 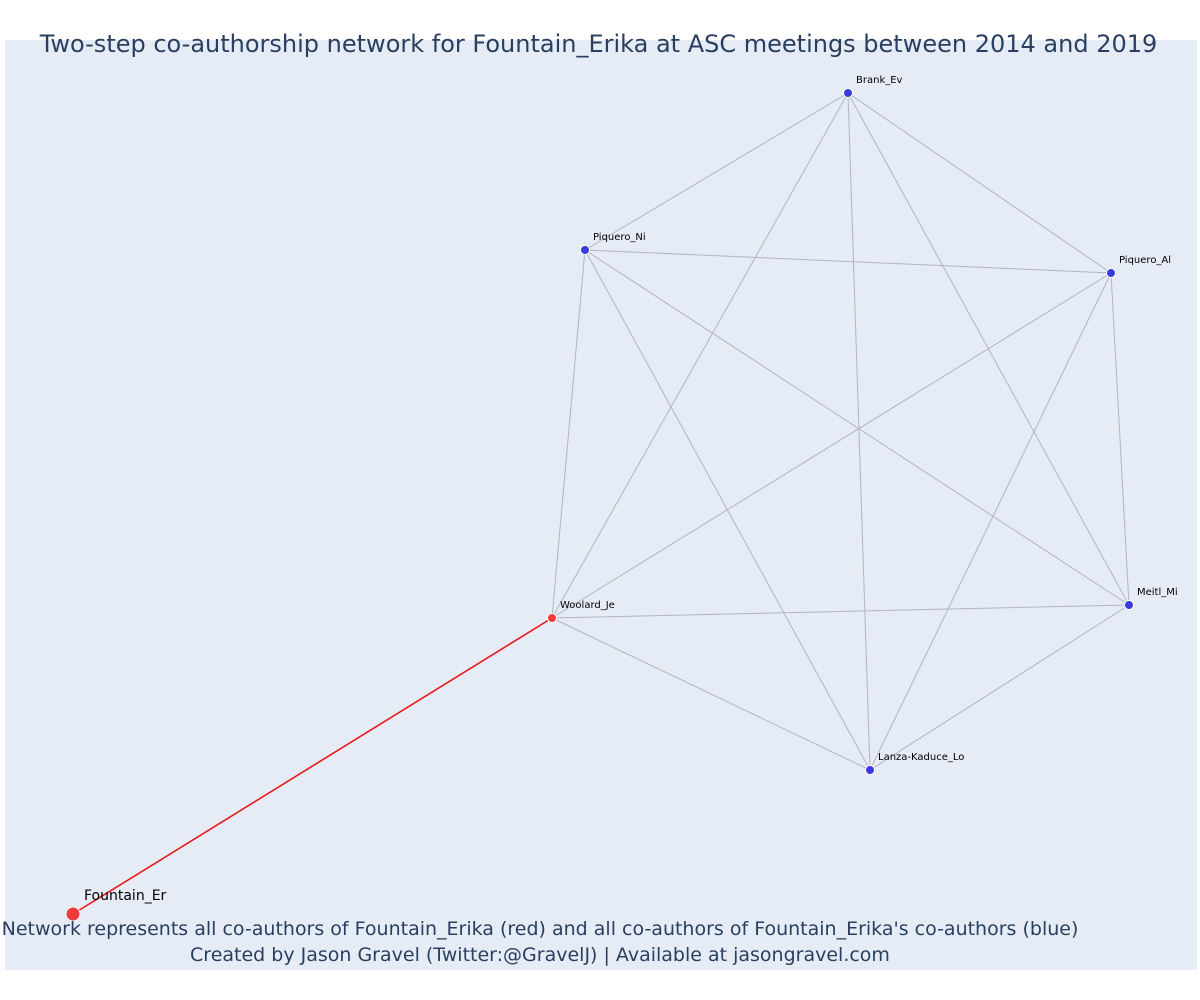 What do you see at coordinates (840, 611) in the screenshot?
I see `edge-woolard-meitl` at bounding box center [840, 611].